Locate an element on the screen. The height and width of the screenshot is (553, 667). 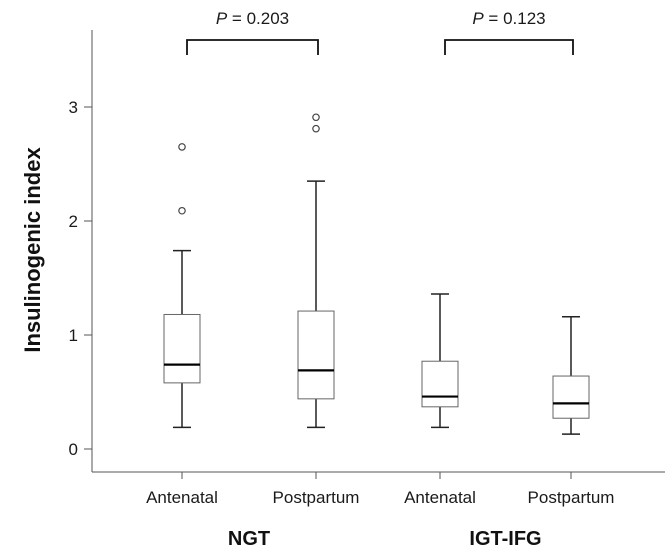
box-ngt-postpartum is located at coordinates (316, 271).